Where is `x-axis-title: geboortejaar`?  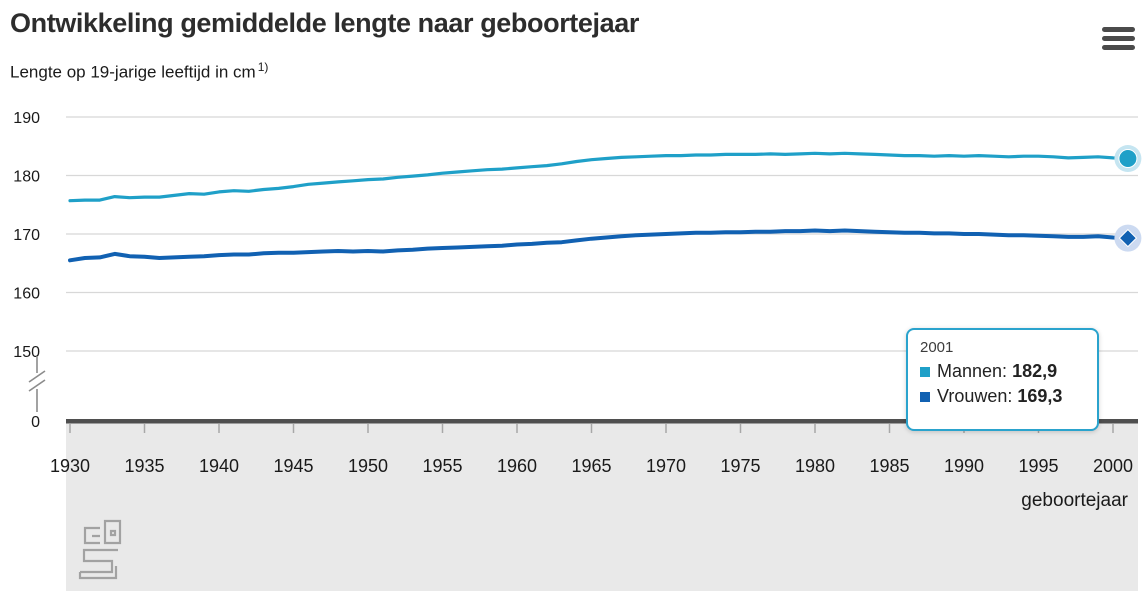
x-axis-title: geboortejaar is located at coordinates (1074, 500).